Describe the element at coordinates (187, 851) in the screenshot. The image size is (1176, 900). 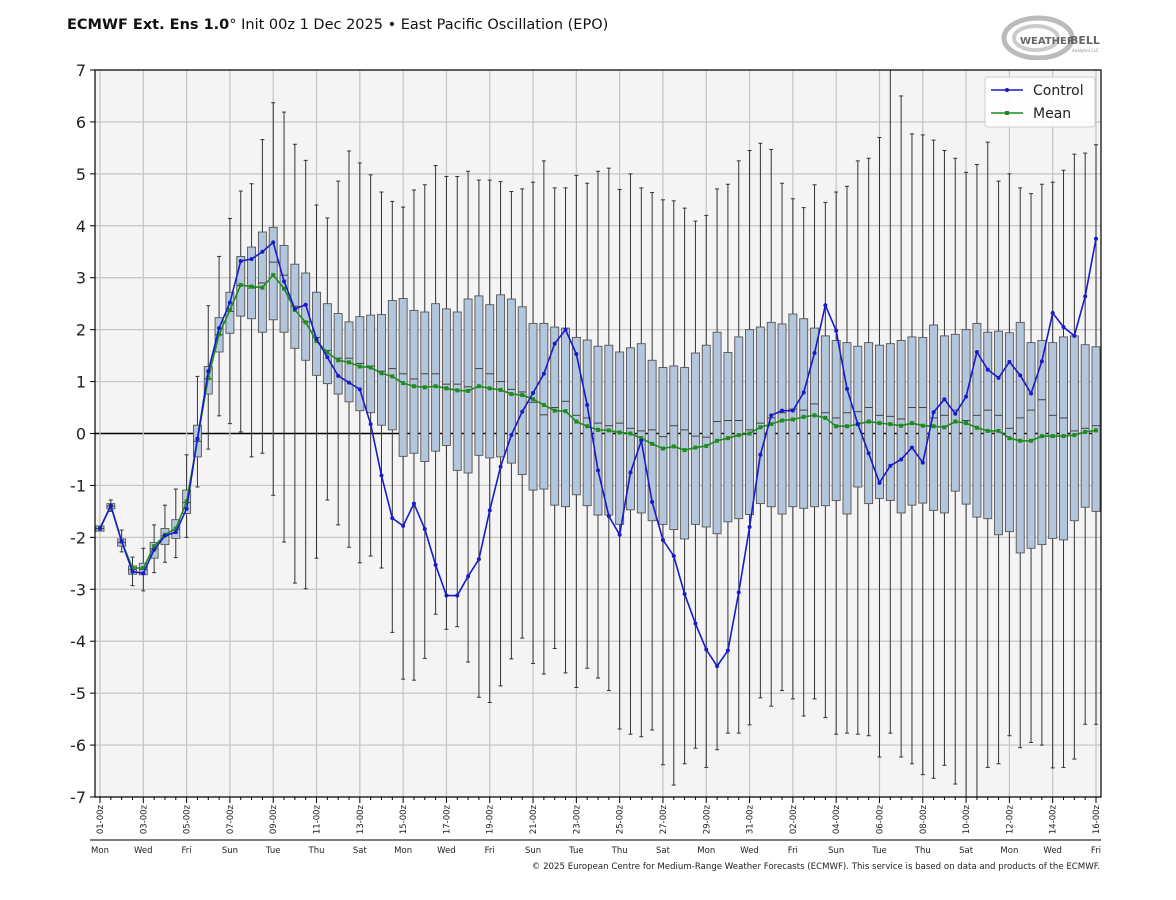
I see `x-day-label: Fri` at that location.